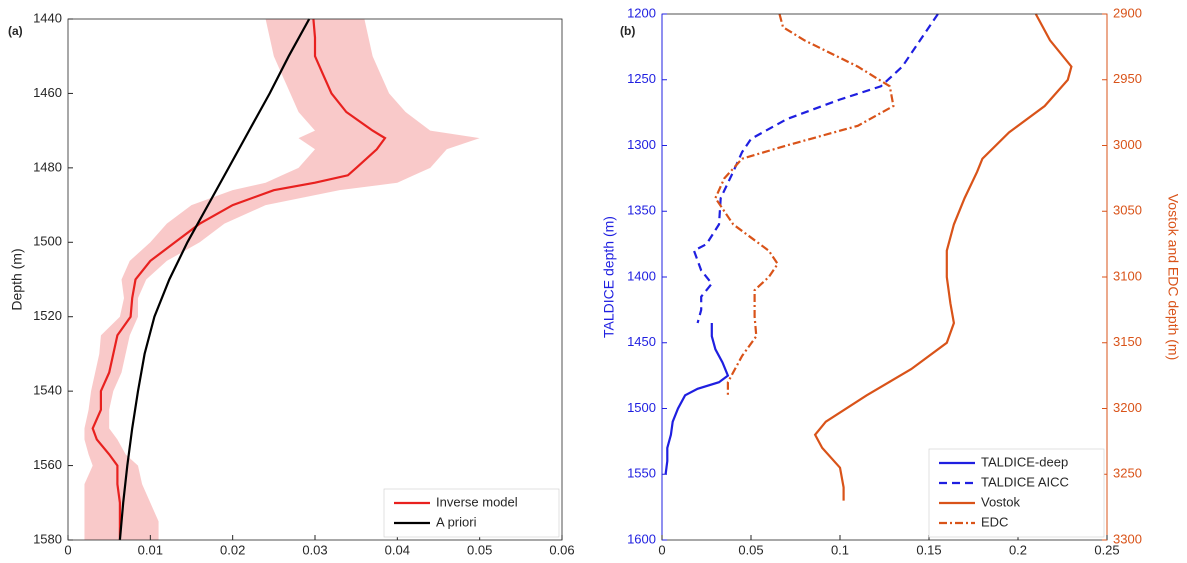 The width and height of the screenshot is (1187, 563). What do you see at coordinates (561, 549) in the screenshot?
I see `x-tick-label: 0.06` at bounding box center [561, 549].